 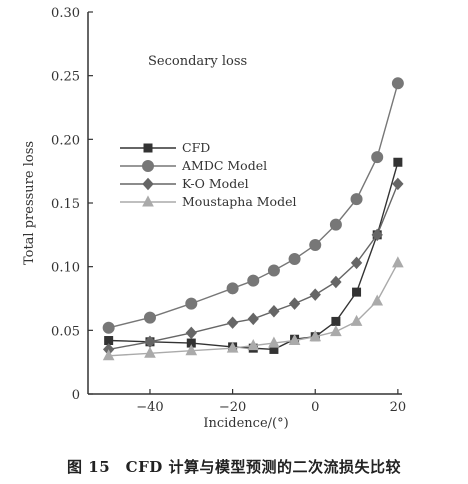 I want to click on legend: CFD AMDC Model K-O Model Moustapha Model, so click(x=208, y=174).